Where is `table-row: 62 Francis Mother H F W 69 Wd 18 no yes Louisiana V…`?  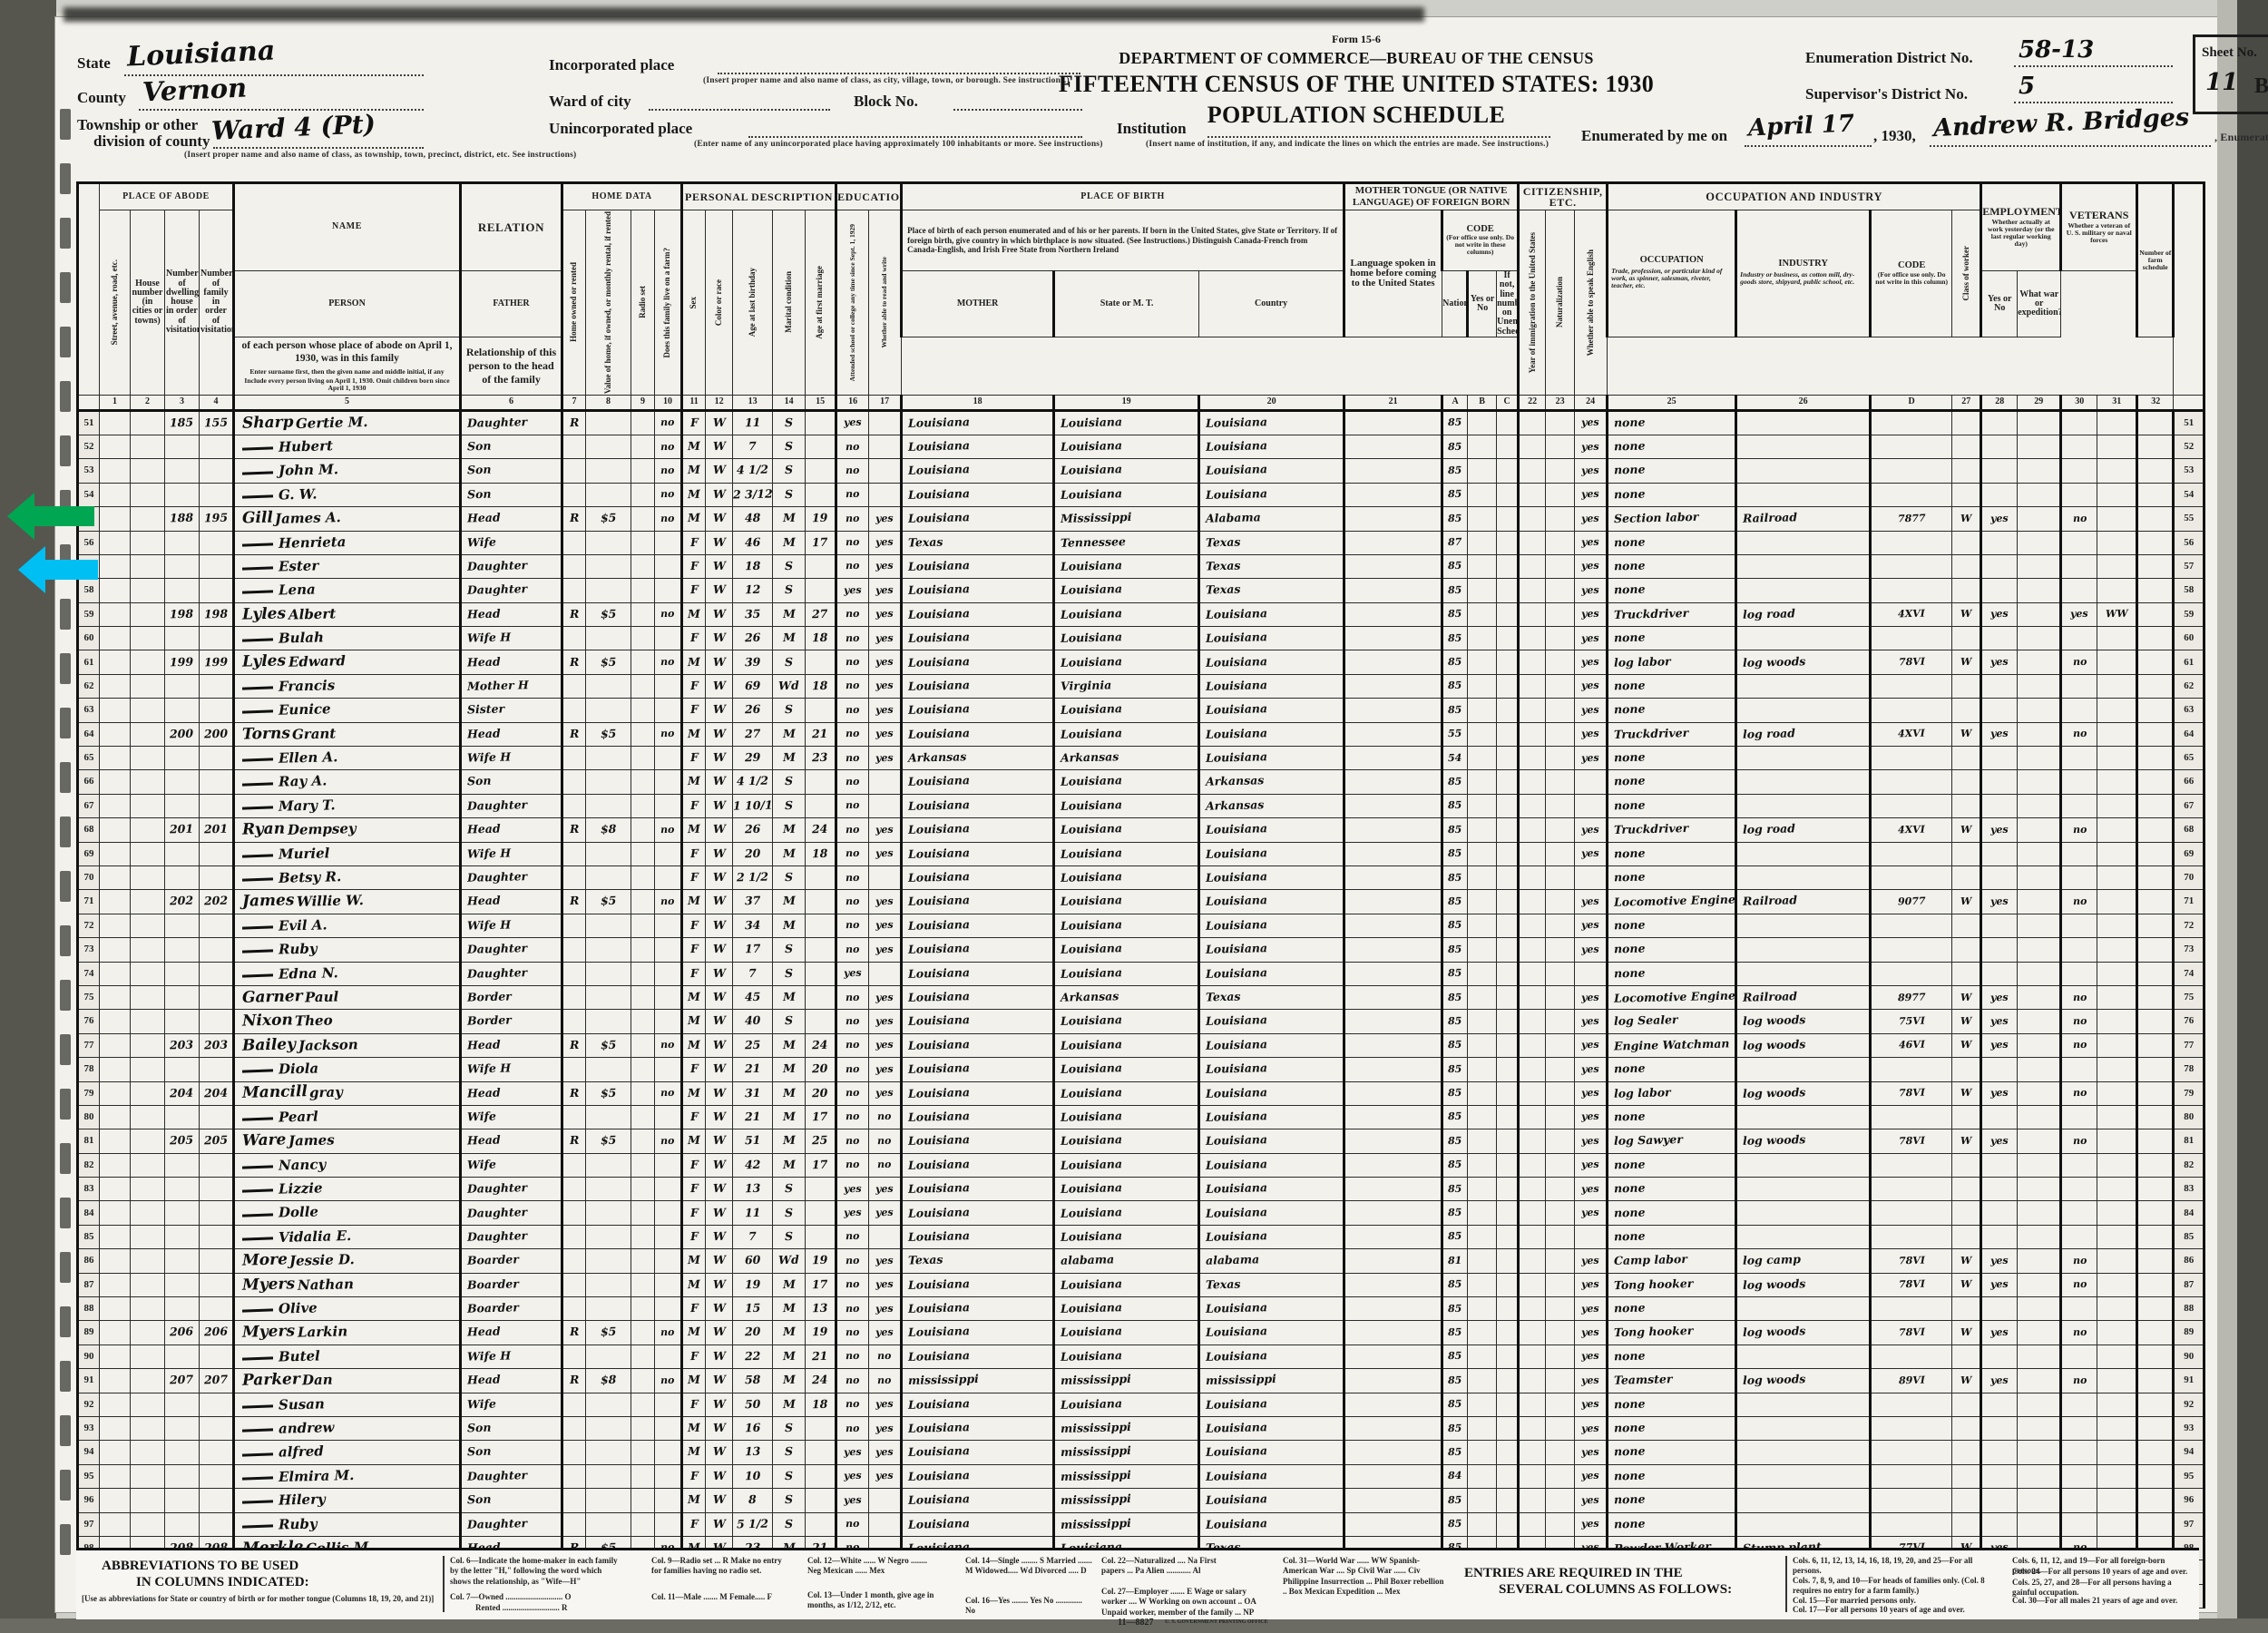
table-row: 62 Francis Mother H F W 69 Wd 18 no yes Louisiana V… is located at coordinates (1141, 686).